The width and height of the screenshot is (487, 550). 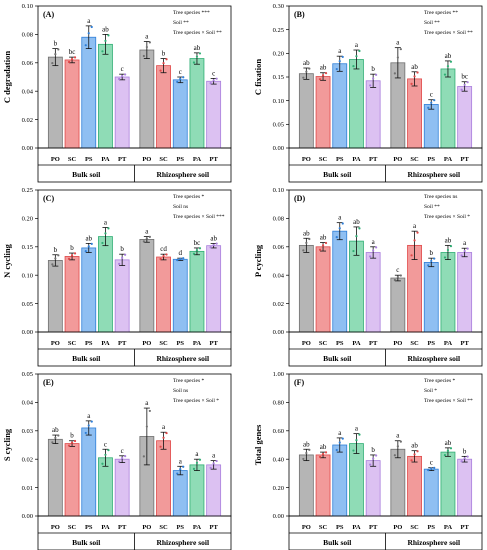 I want to click on y-tick-label: 0.80, so click(x=278, y=403).